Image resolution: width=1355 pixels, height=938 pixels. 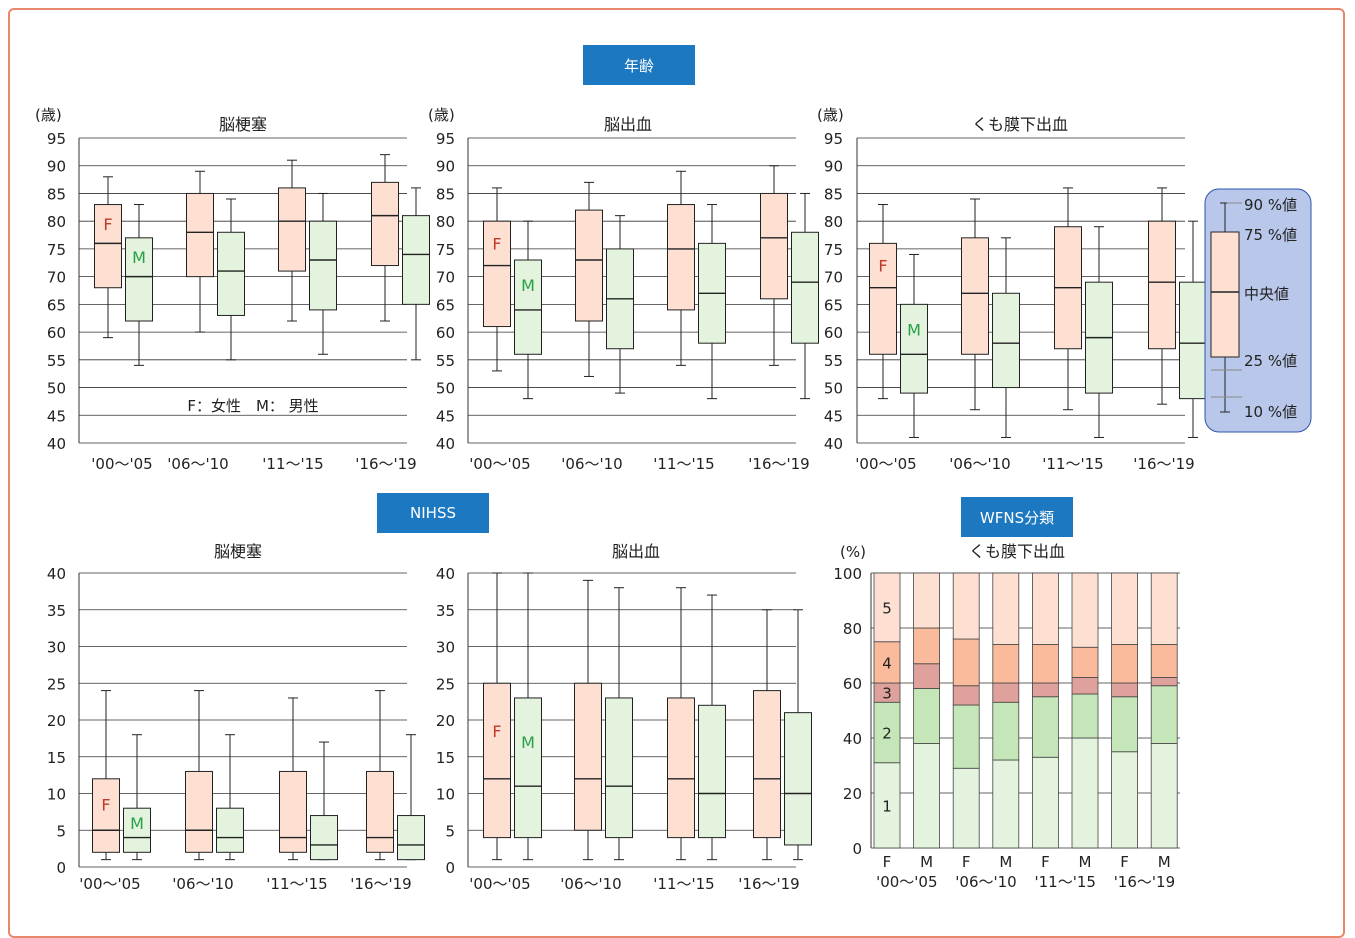 I want to click on legend-note: F：女性 M： 男性, so click(x=252, y=406).